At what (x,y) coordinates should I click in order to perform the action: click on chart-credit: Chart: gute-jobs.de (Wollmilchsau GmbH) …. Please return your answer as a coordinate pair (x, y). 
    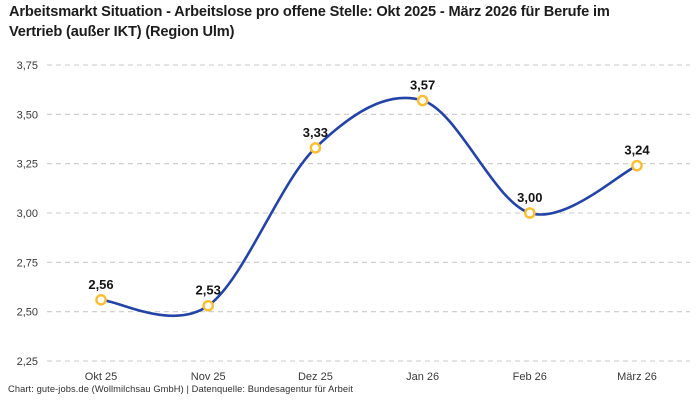
    Looking at the image, I should click on (180, 389).